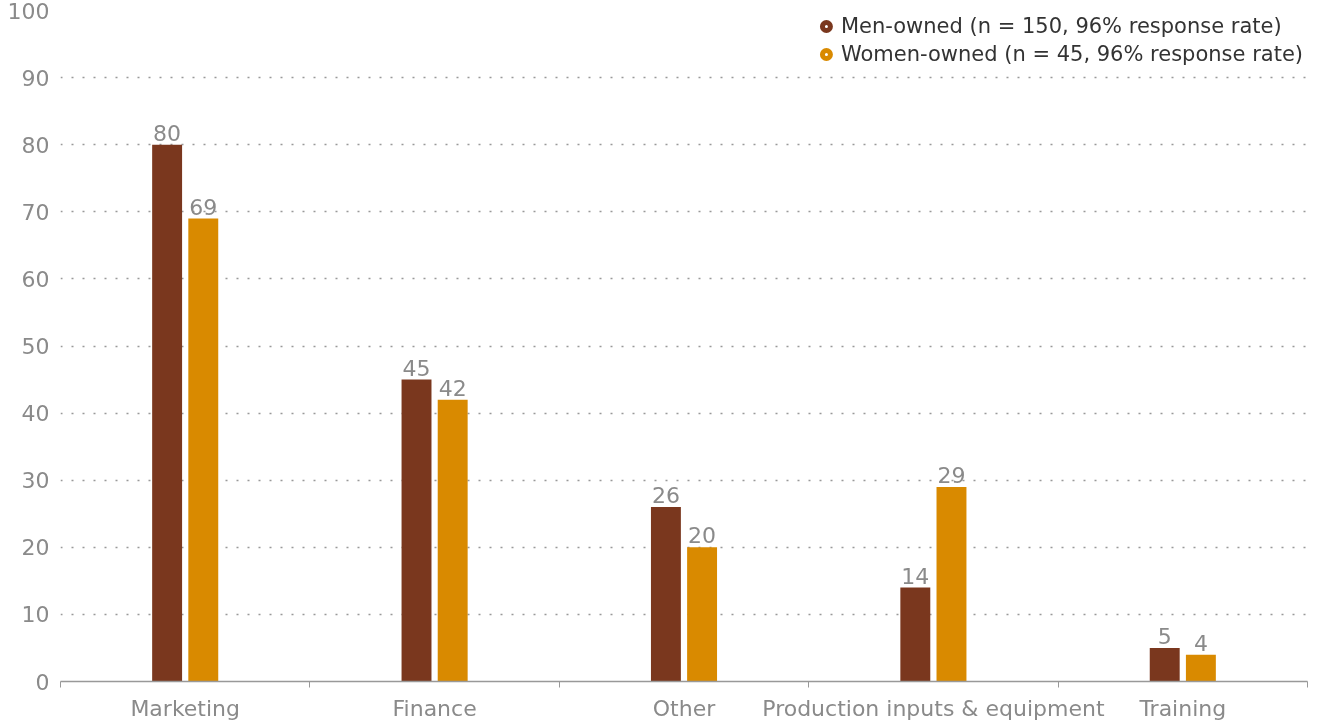 The image size is (1322, 723). I want to click on y-tick-label: 50, so click(35, 346).